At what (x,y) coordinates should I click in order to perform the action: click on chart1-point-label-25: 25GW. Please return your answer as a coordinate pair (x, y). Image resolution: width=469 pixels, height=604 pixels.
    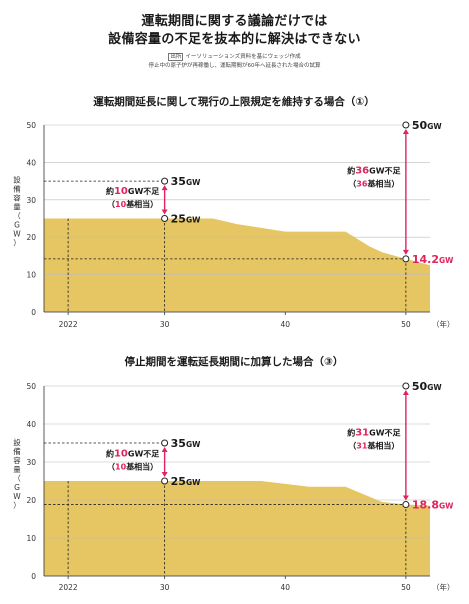
    Looking at the image, I should click on (186, 219).